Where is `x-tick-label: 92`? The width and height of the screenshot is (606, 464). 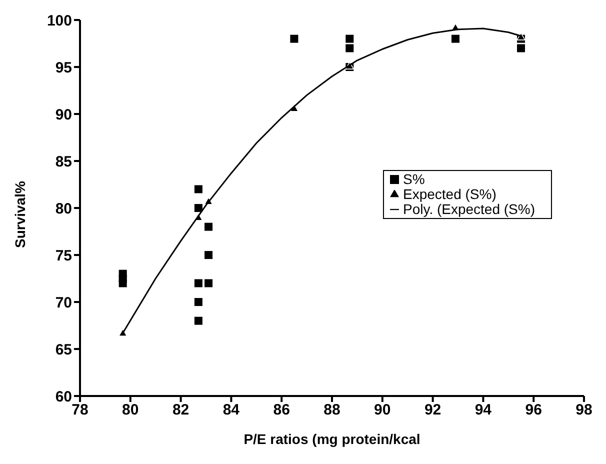
x-tick-label: 92 is located at coordinates (433, 410).